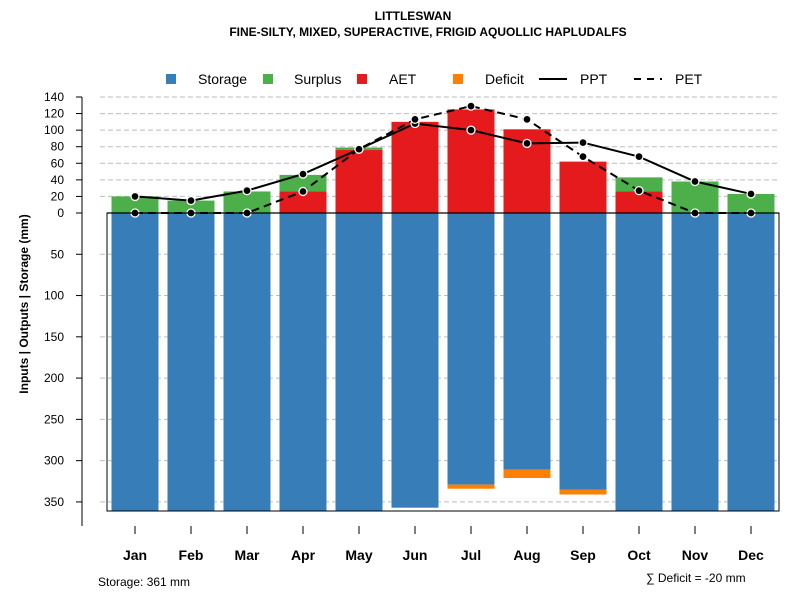  I want to click on y-tick-label: 20, so click(58, 196).